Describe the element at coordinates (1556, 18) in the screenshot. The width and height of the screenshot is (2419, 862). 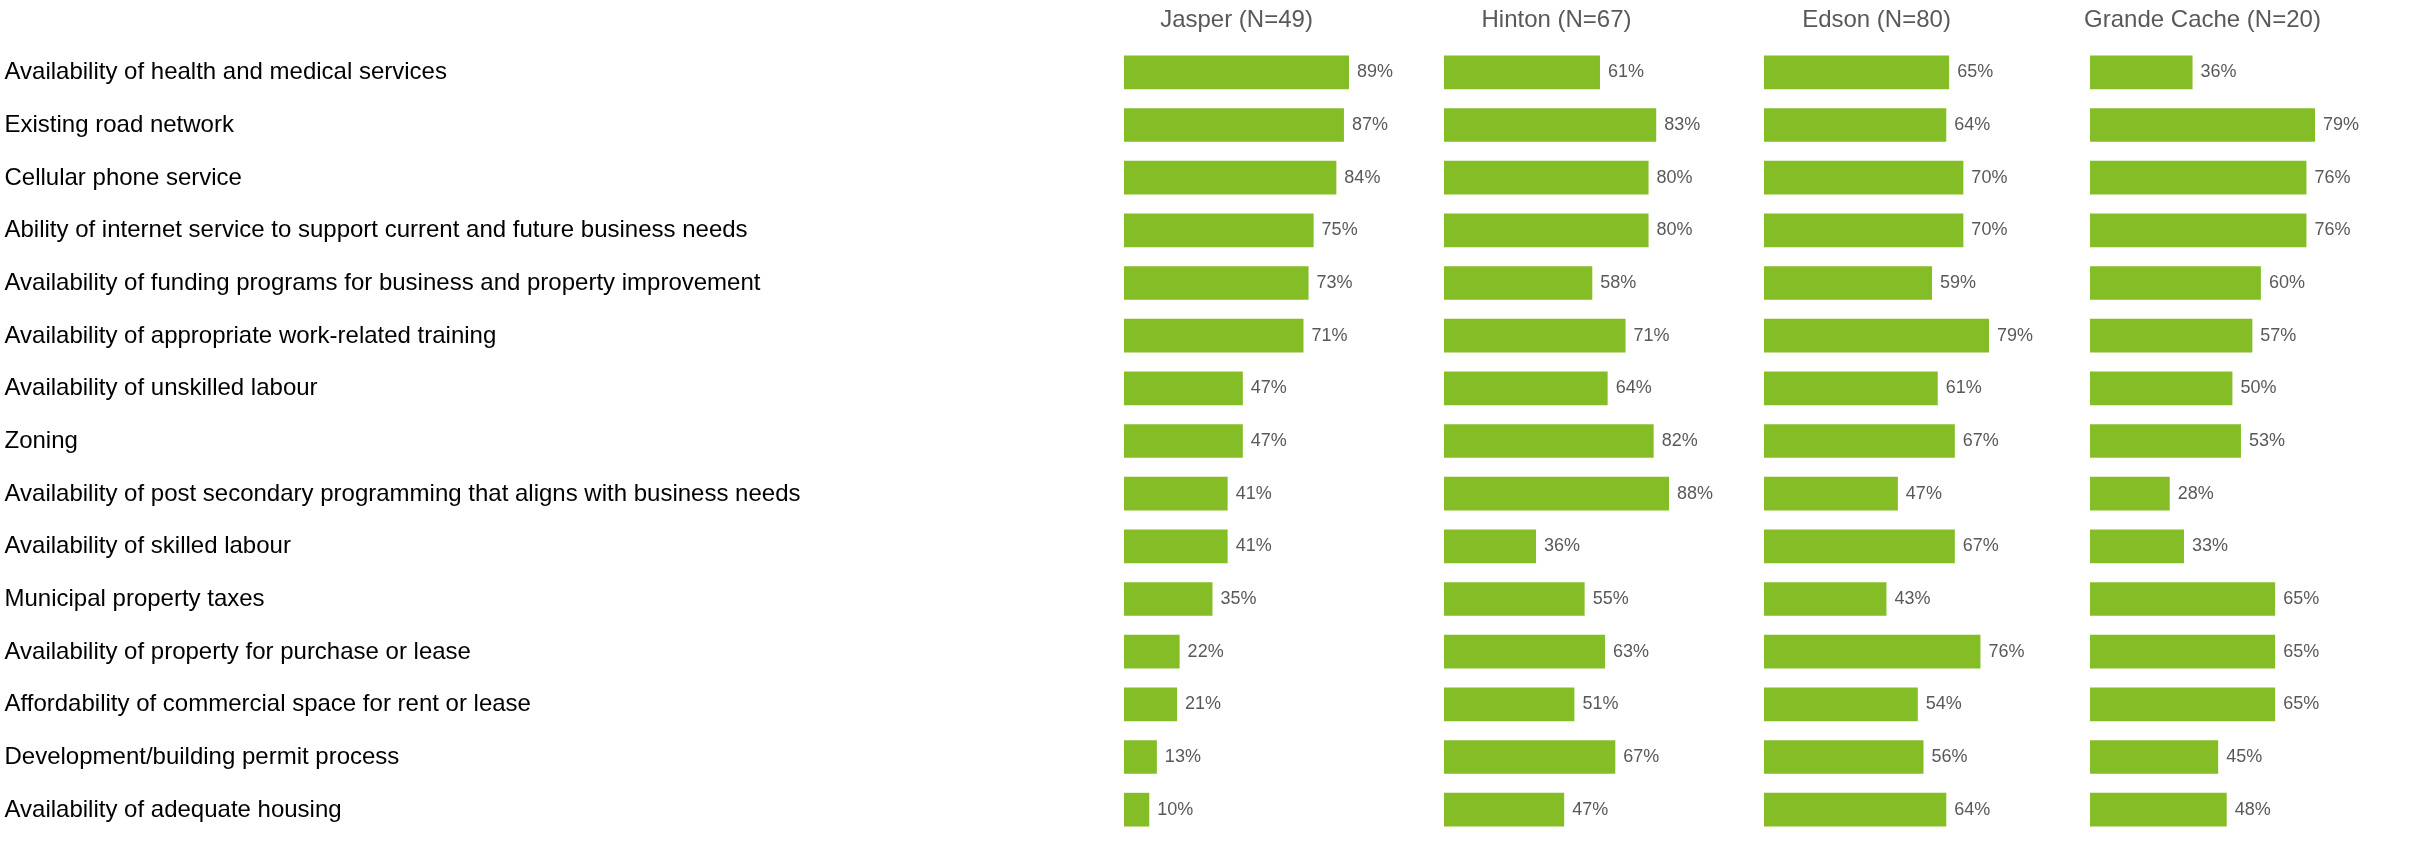
I see `chart-title: Hinton (N=67)` at that location.